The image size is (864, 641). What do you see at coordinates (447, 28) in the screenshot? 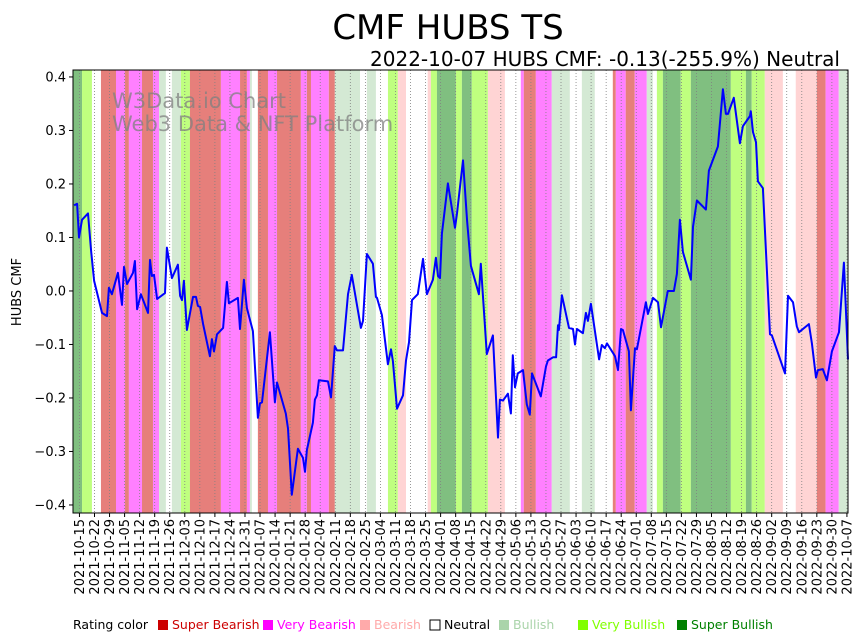
I see `chart-title: CMF HUBS TS` at bounding box center [447, 28].